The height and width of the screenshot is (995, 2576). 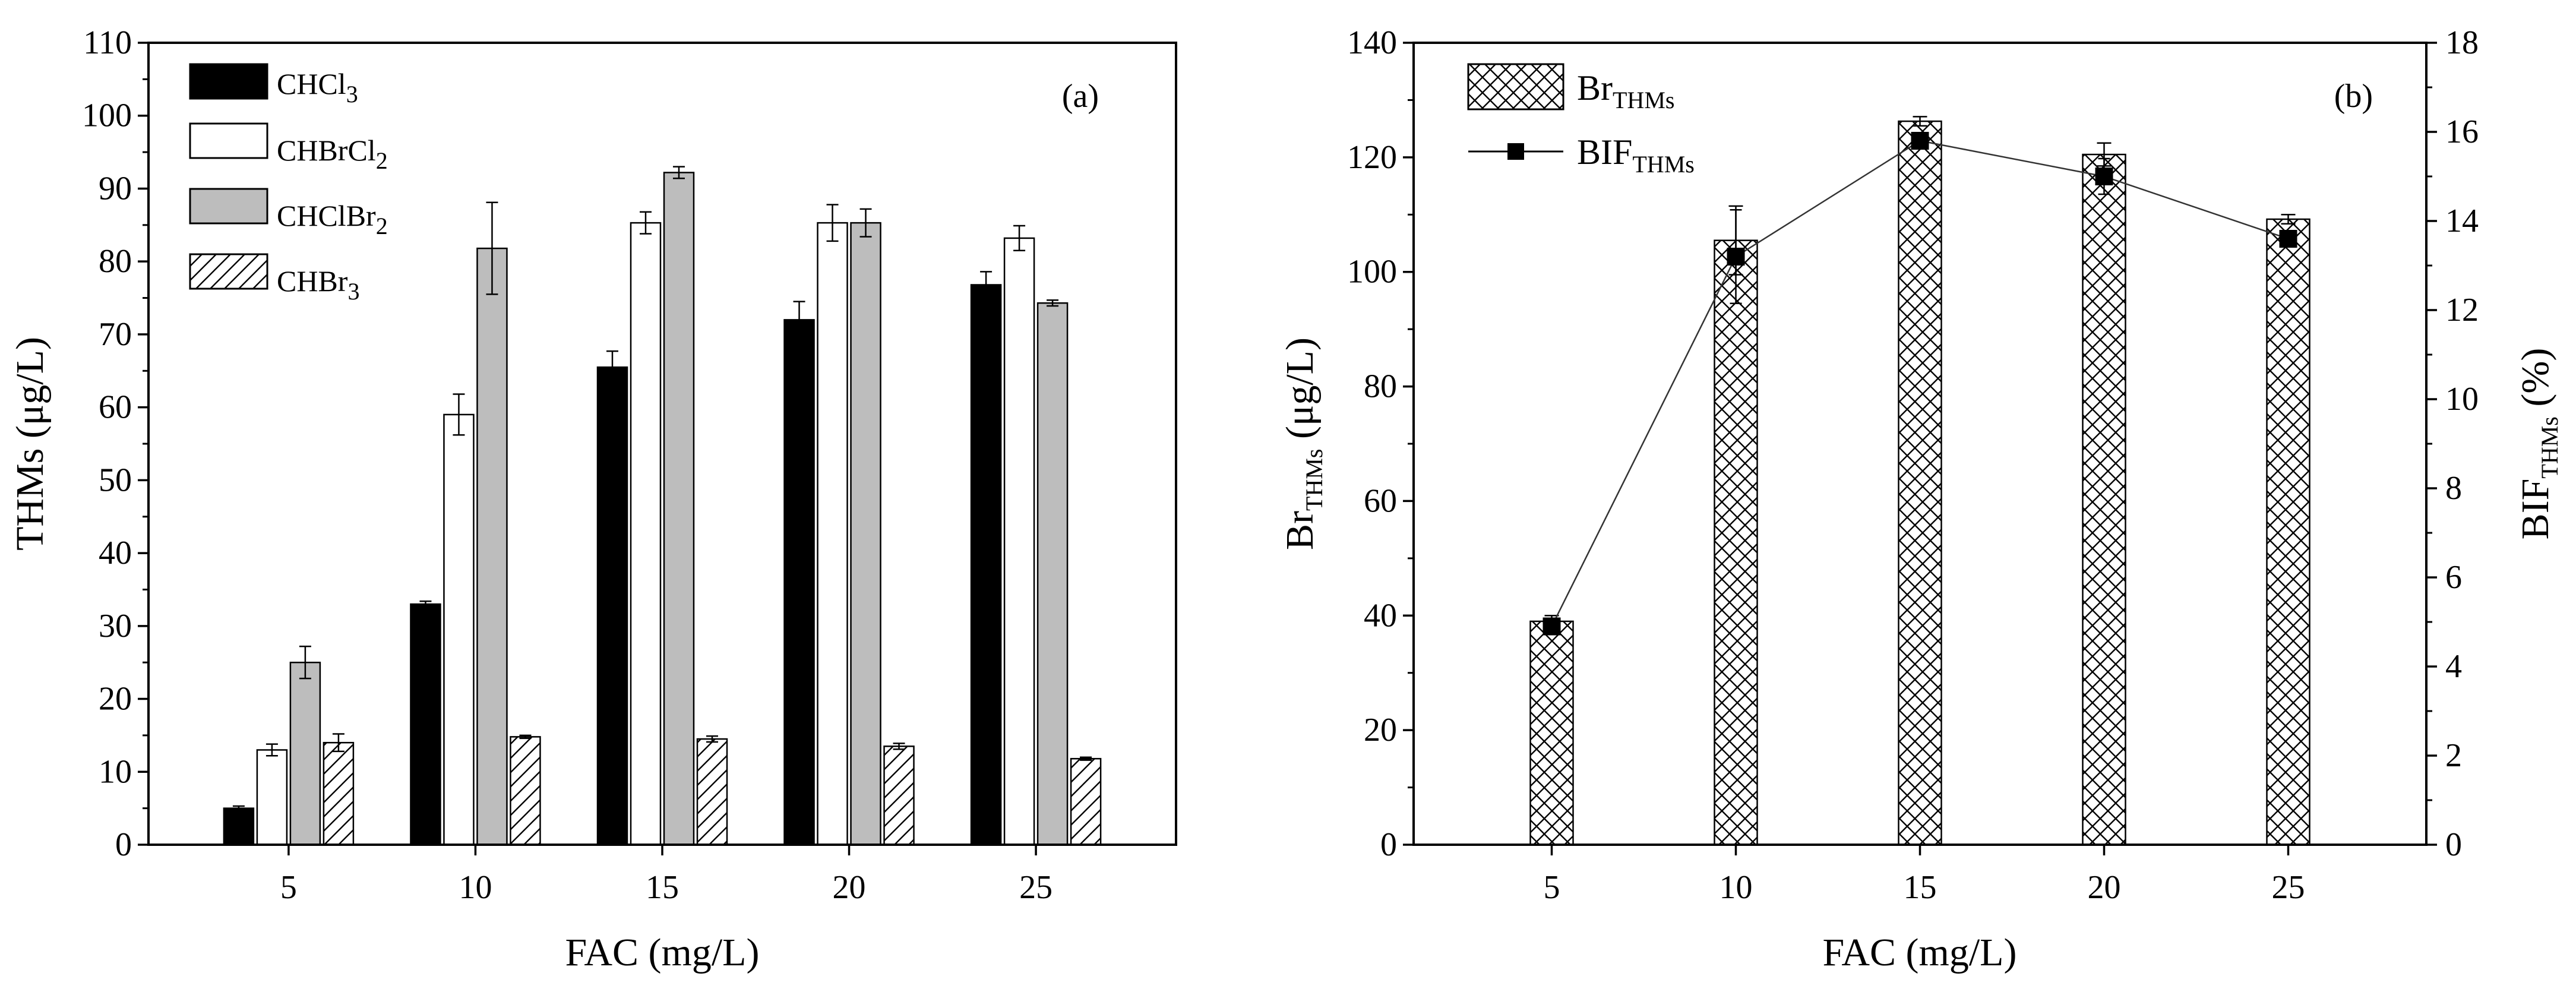 What do you see at coordinates (2453, 755) in the screenshot?
I see `b-ytick-right-label-2: 2` at bounding box center [2453, 755].